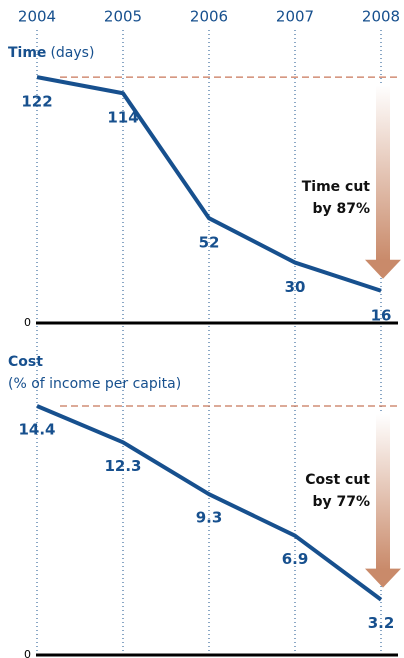  Describe the element at coordinates (209, 518) in the screenshot. I see `data-label: 9.3` at that location.